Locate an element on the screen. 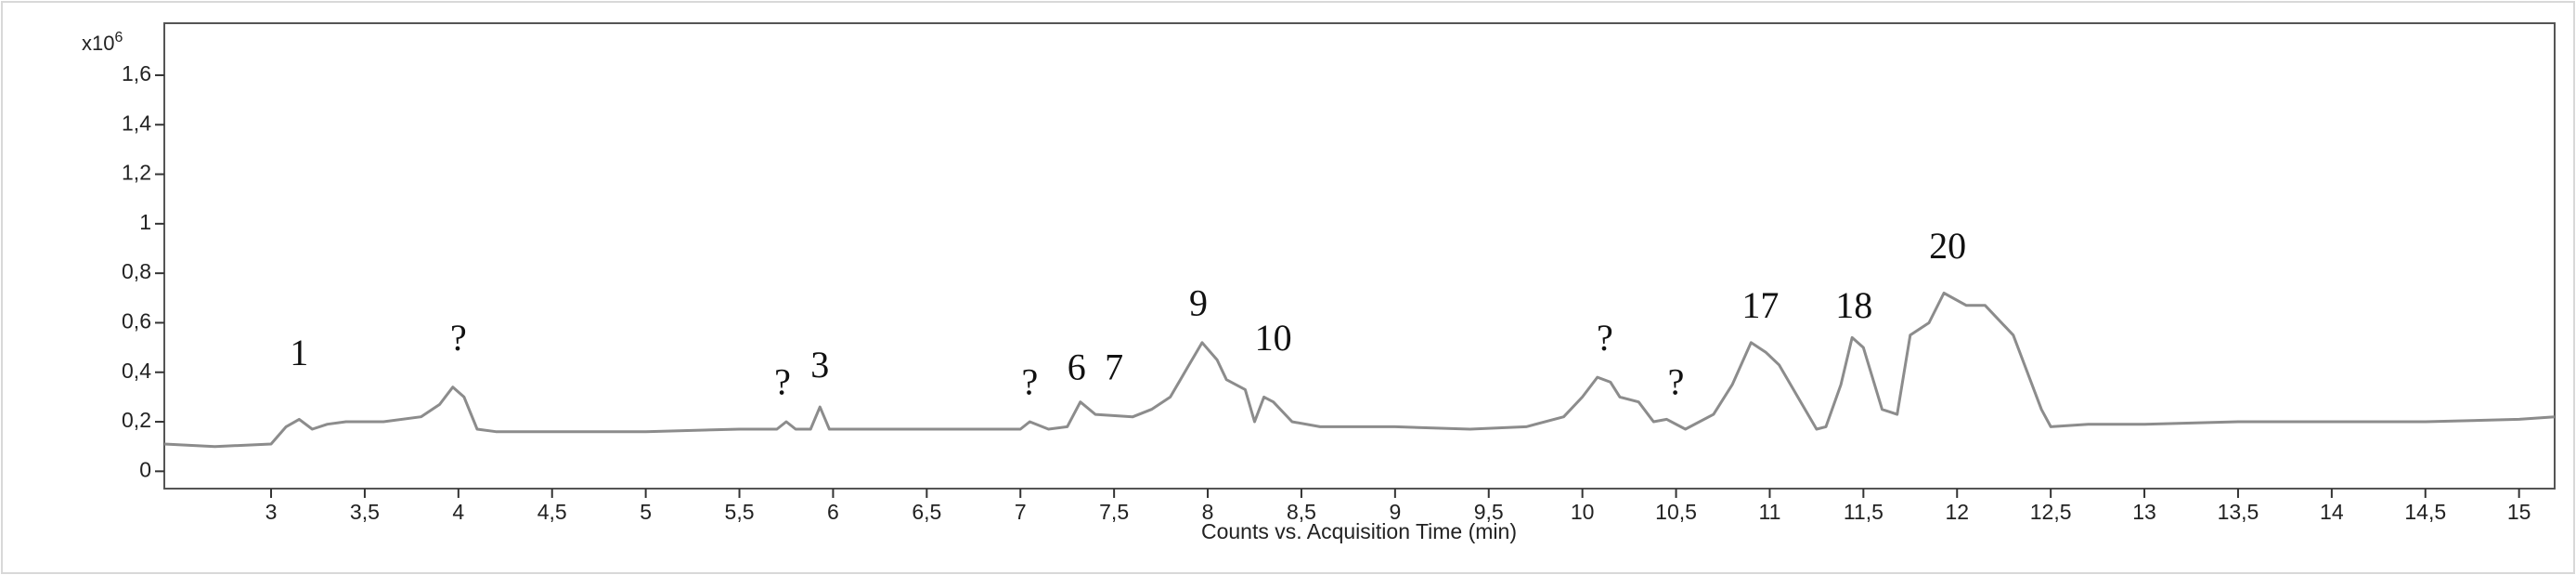 The height and width of the screenshot is (575, 2576). x-tick-label: 8,5 is located at coordinates (1301, 512).